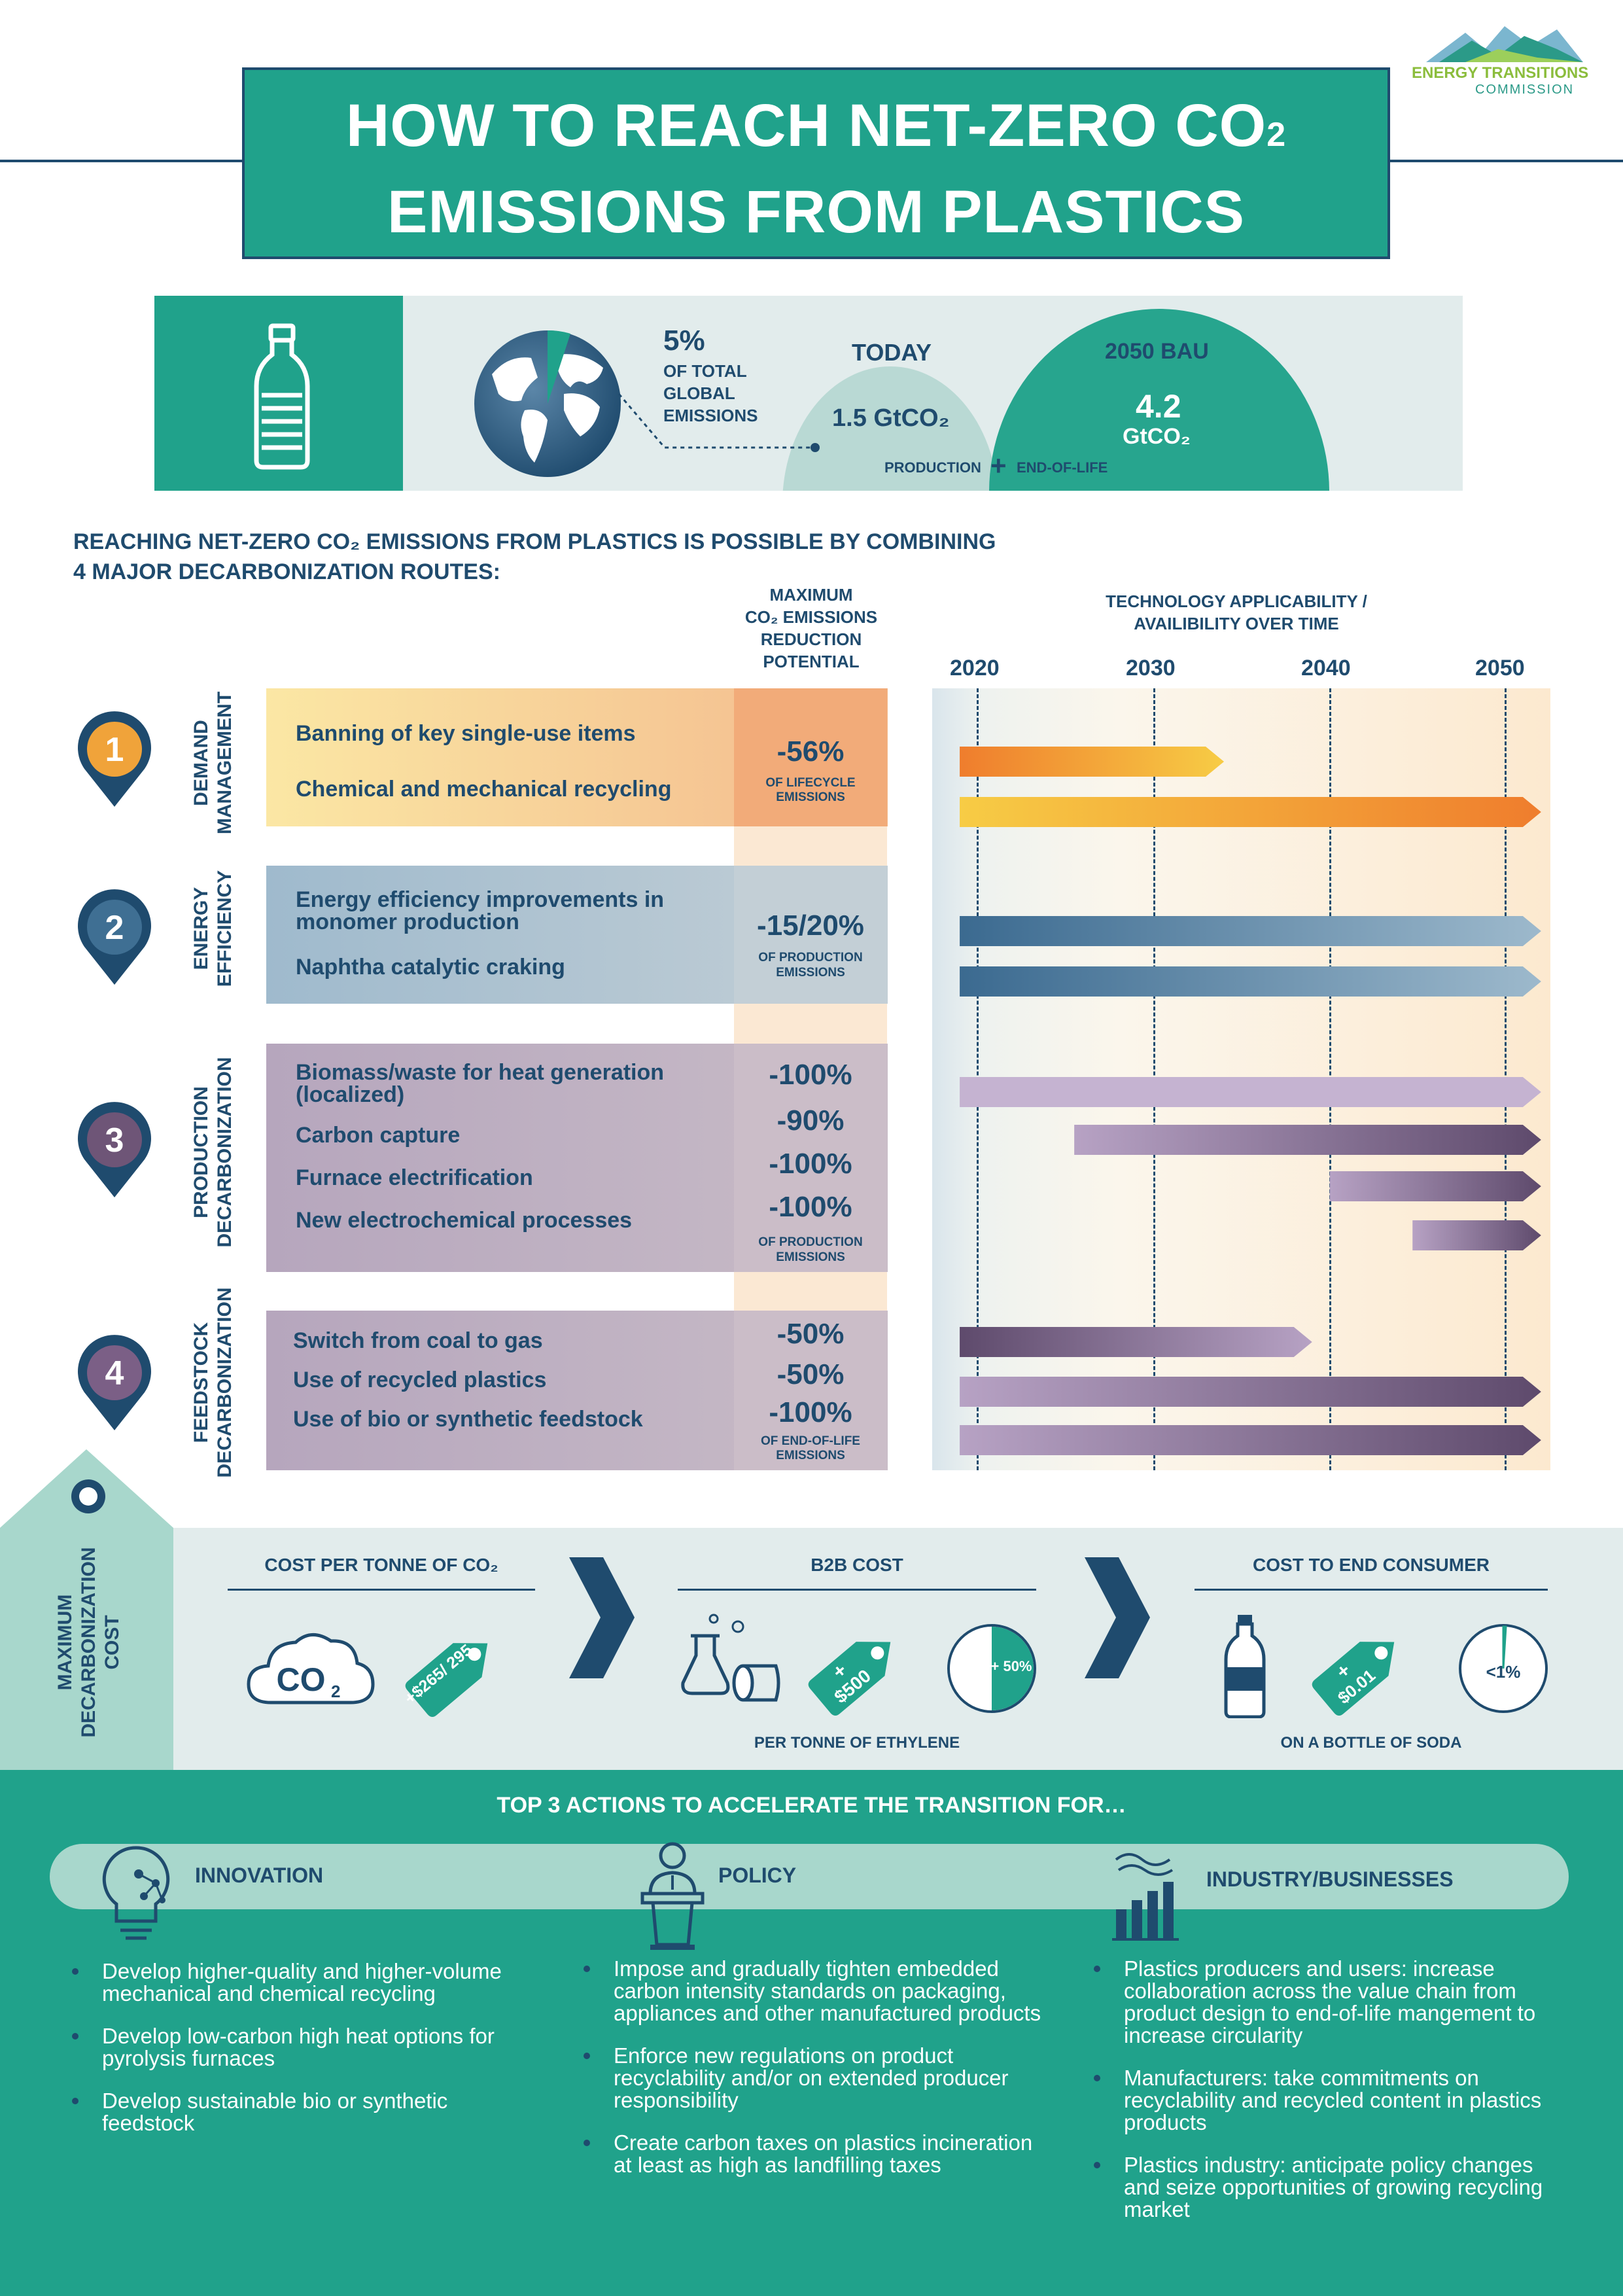  I want to click on industry-title: INDUSTRY/BUSINESSES, so click(1330, 1879).